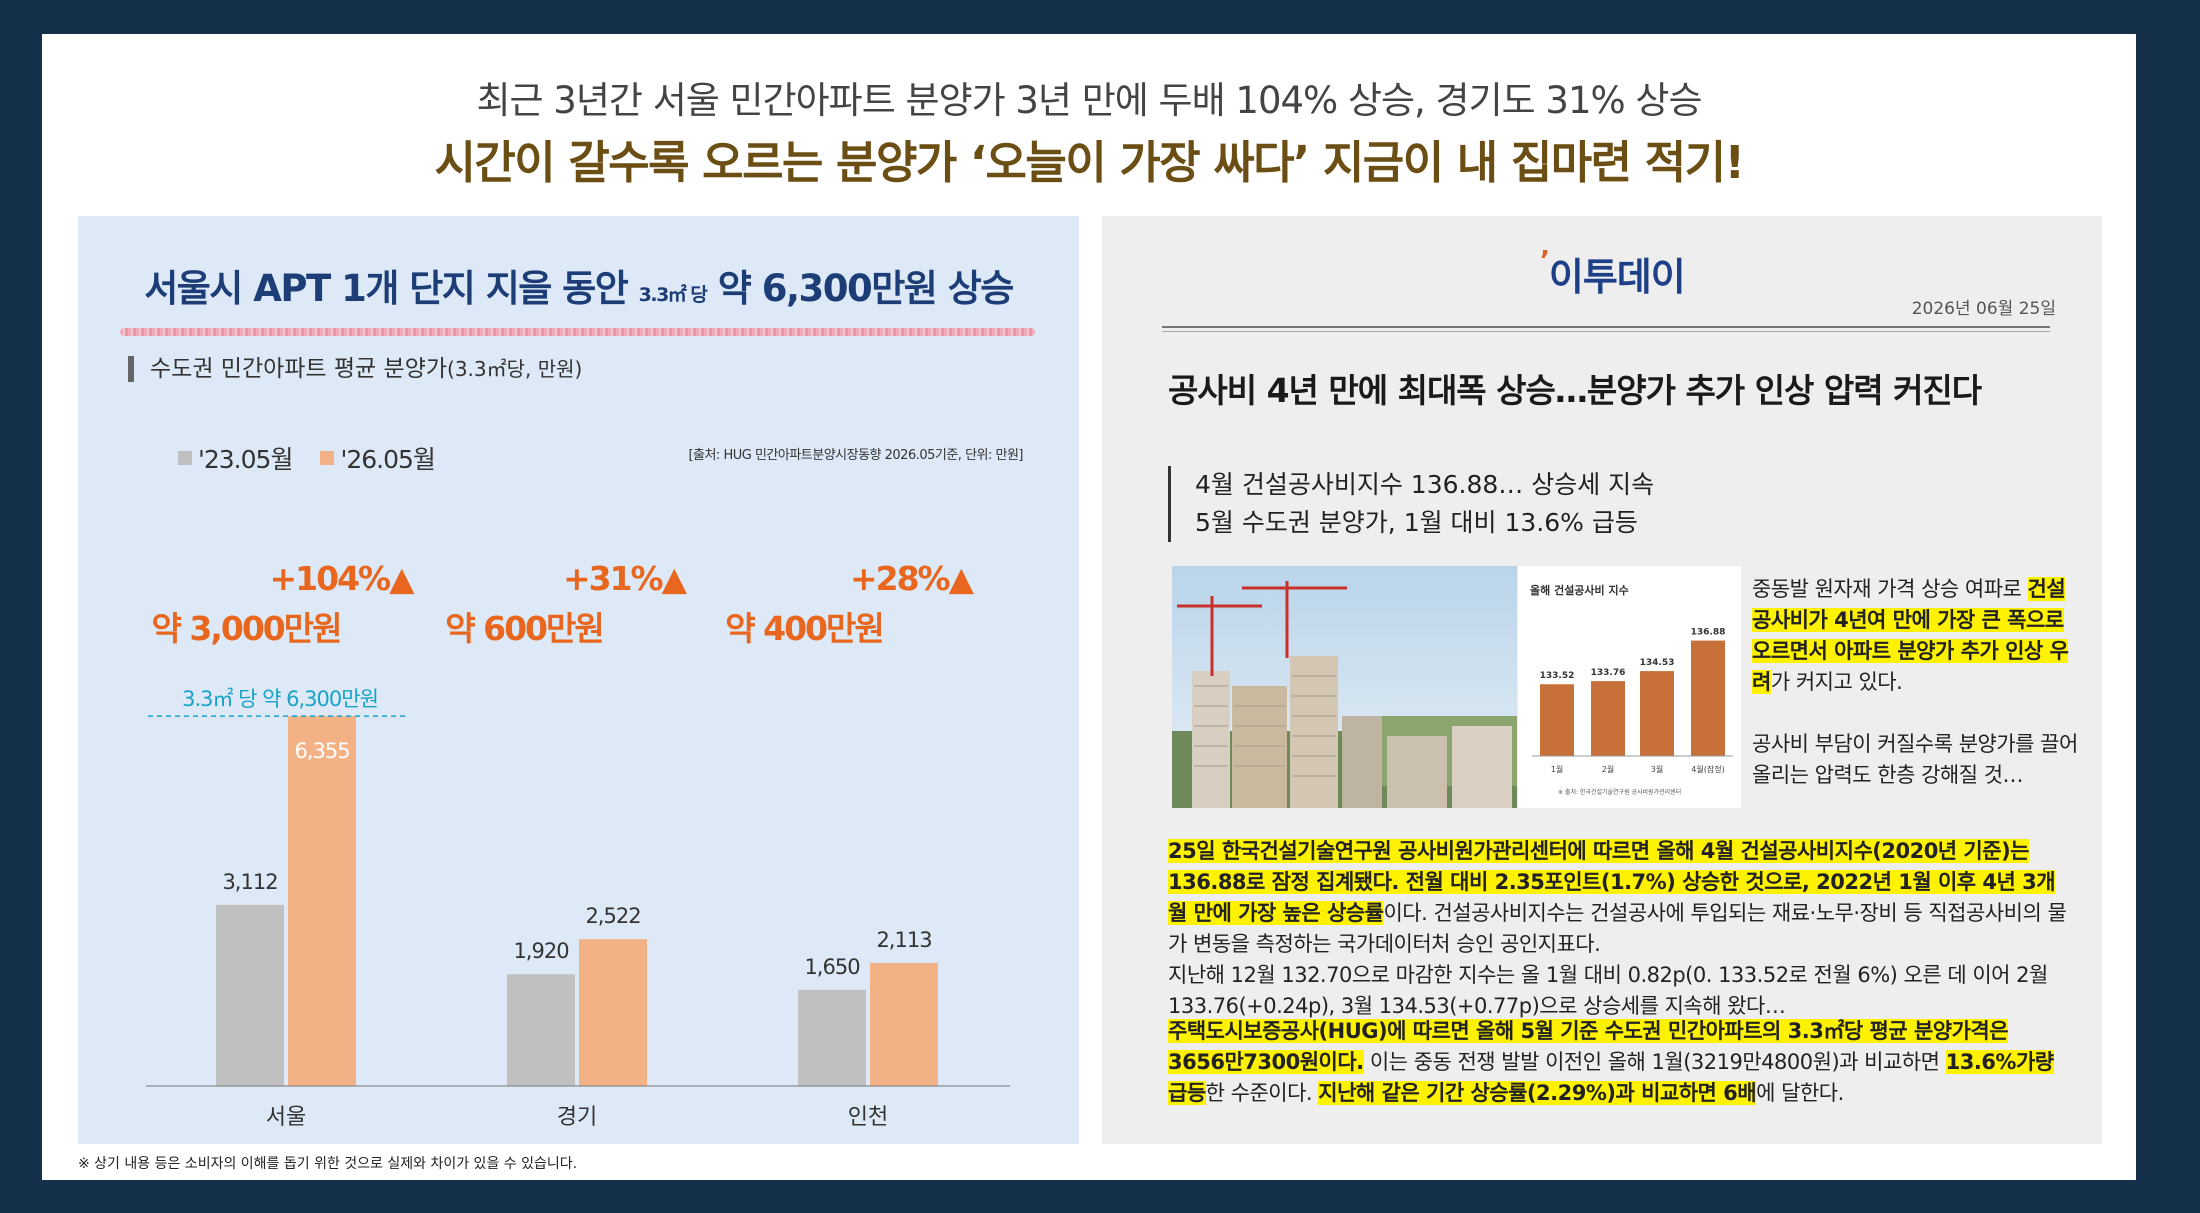  I want to click on subhead-2: 5월 수도권 분양가, 1월 대비 13.6% 급등, so click(1416, 522).